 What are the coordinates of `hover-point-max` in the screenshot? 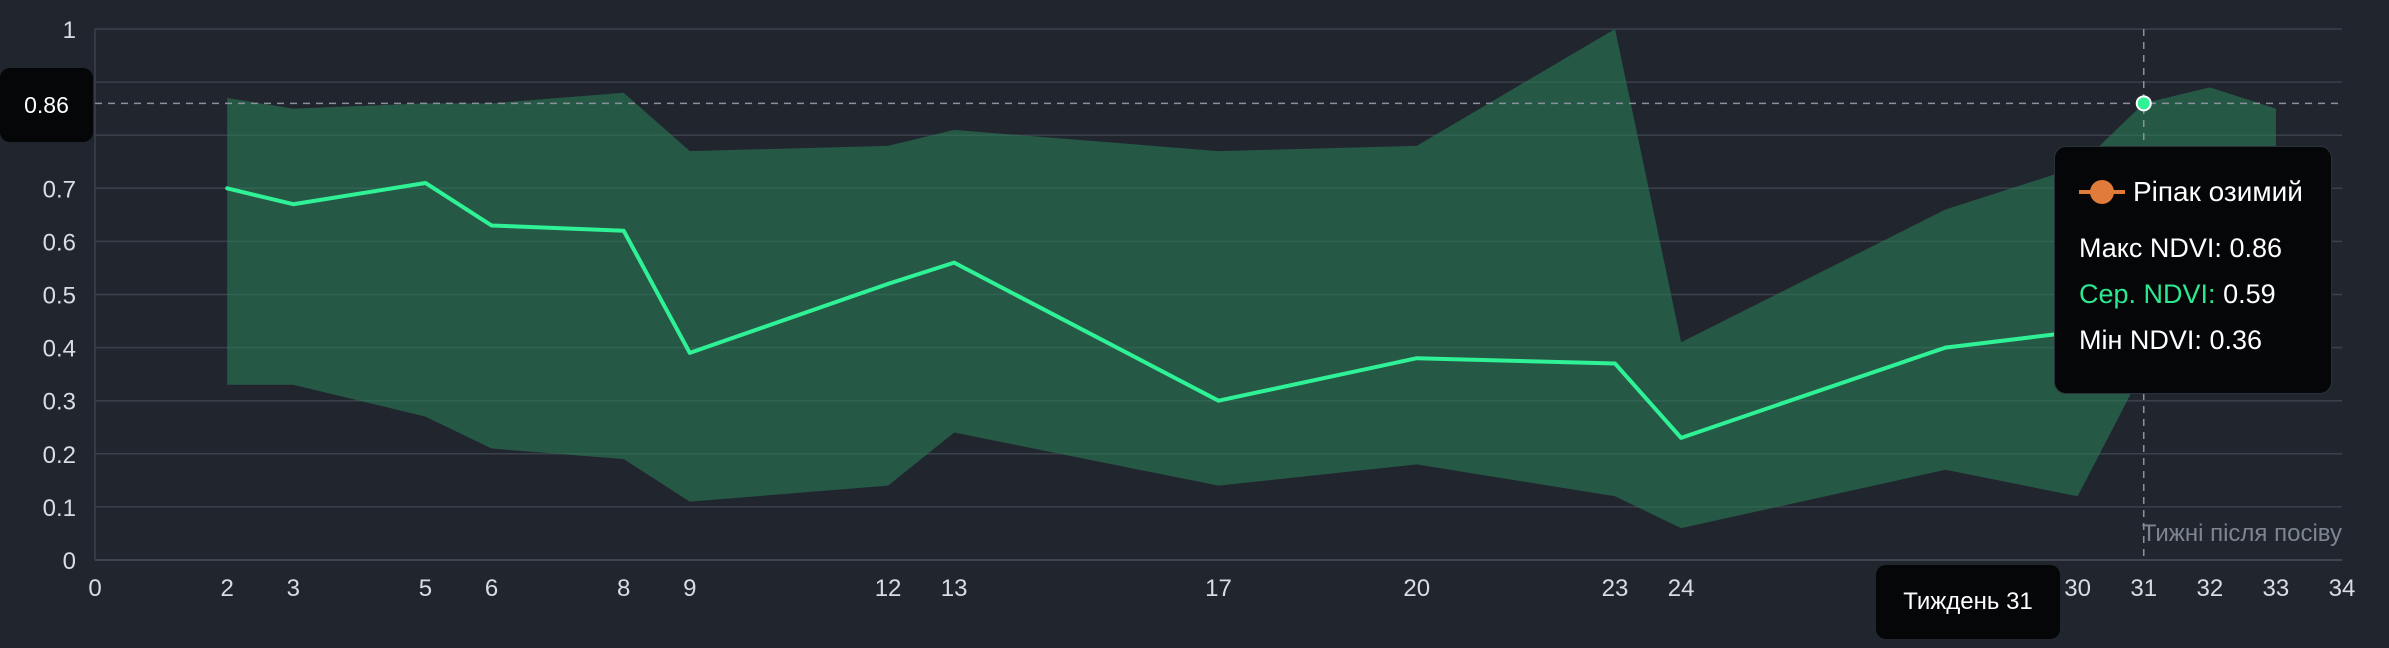 It's located at (2143, 103).